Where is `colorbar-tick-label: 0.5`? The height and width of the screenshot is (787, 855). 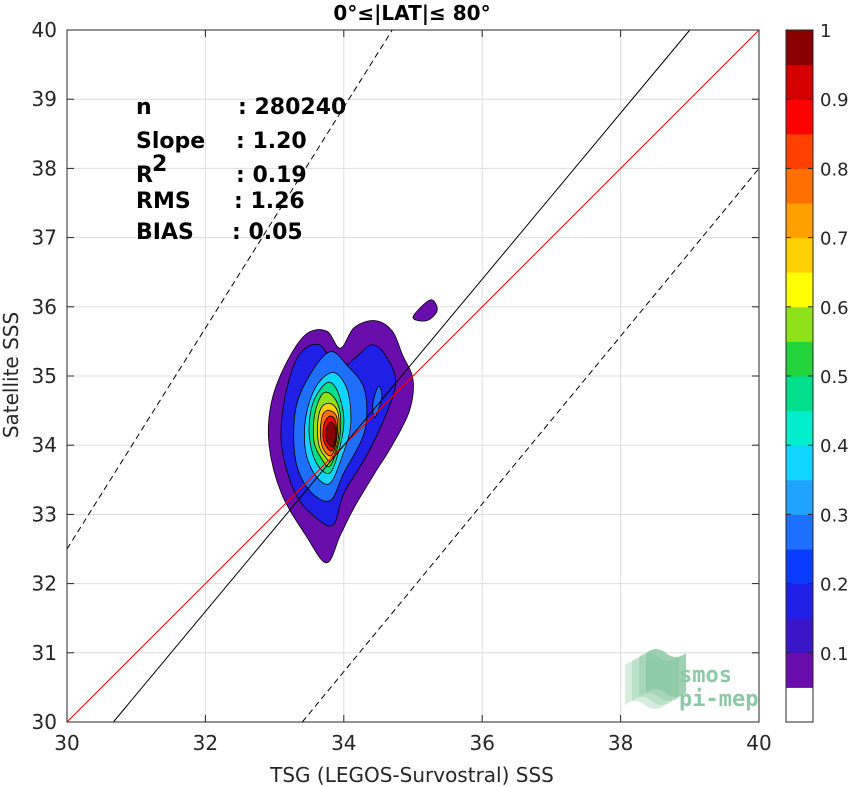 colorbar-tick-label: 0.5 is located at coordinates (834, 377).